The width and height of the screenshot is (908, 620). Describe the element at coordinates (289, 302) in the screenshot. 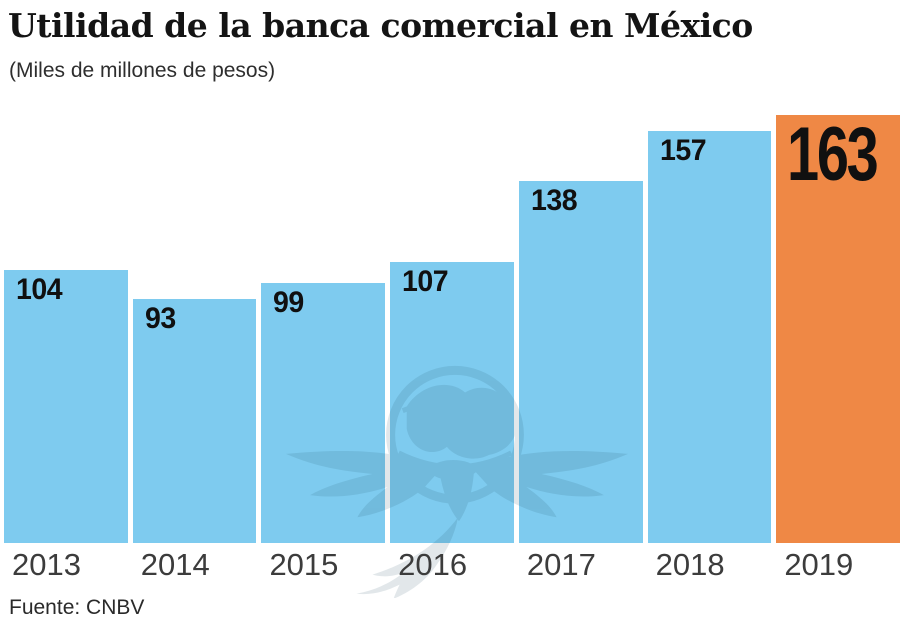

I see `bar-value-label: 99` at that location.